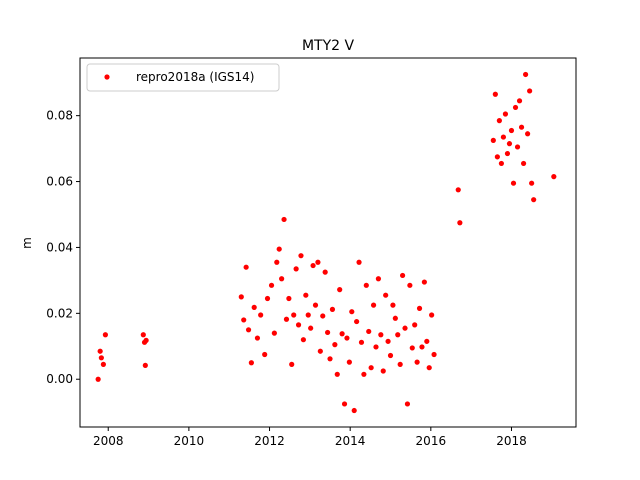  I want to click on y-axis-label: m, so click(27, 243).